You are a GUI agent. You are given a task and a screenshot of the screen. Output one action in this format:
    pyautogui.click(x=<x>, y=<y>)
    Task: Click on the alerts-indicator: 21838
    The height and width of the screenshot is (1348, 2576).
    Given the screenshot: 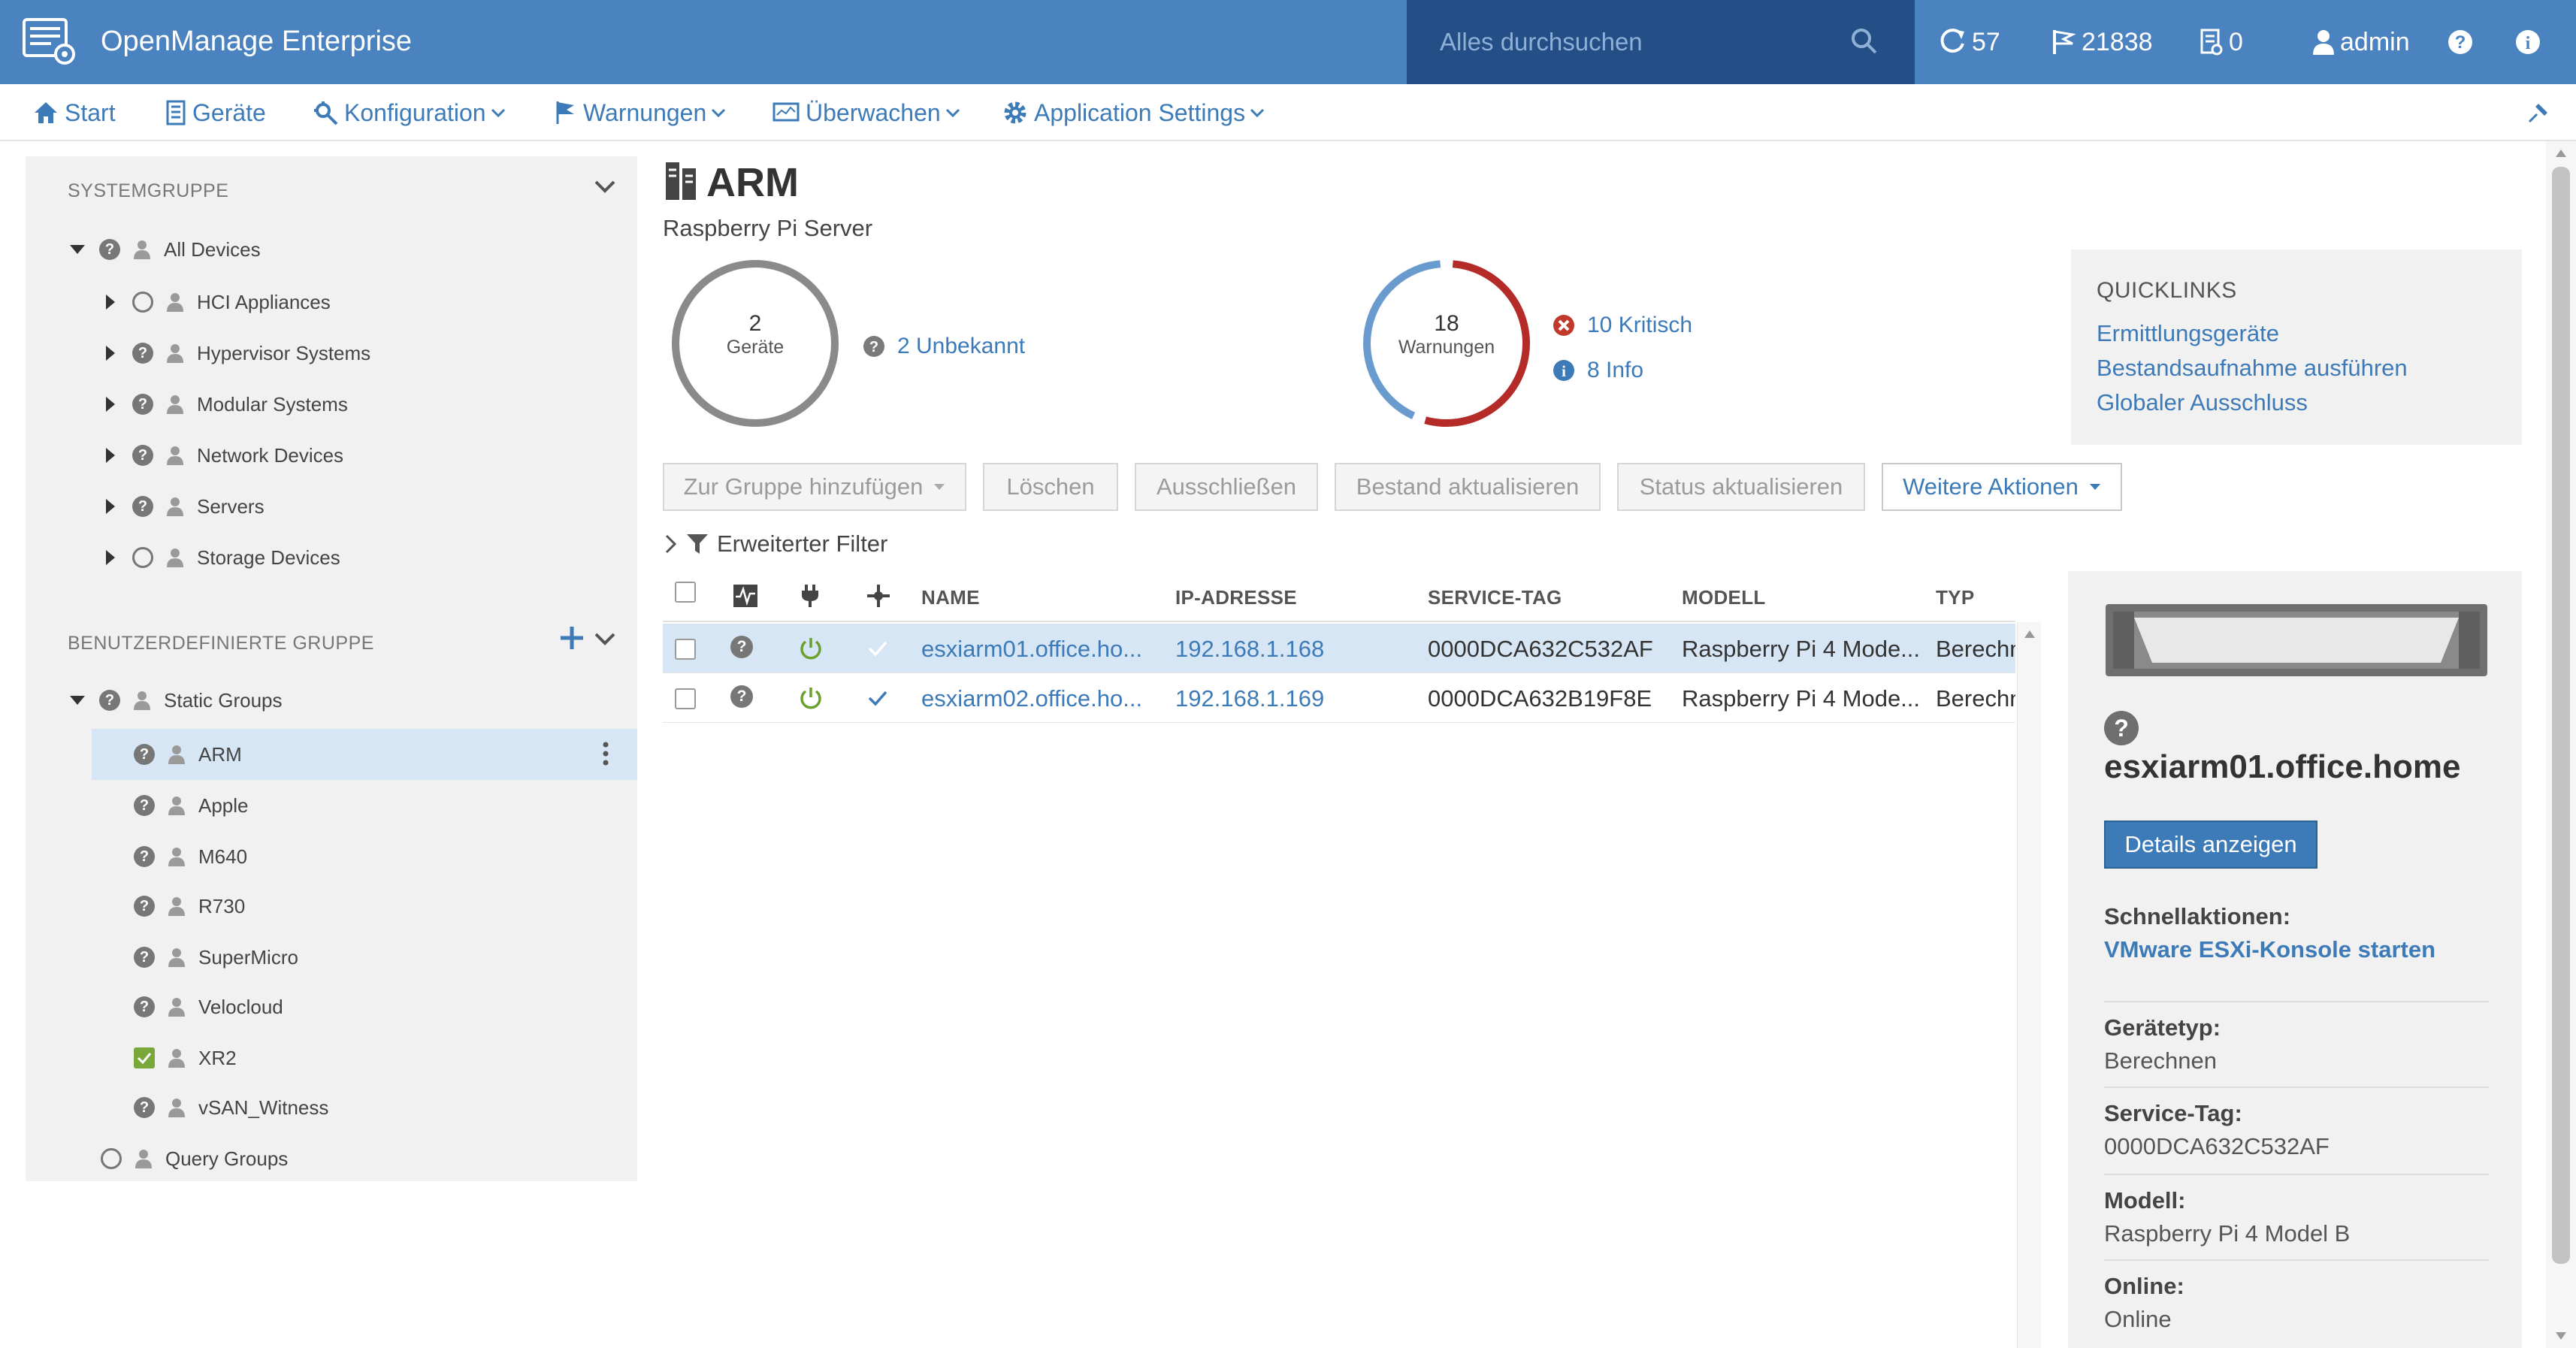 What is the action you would take?
    pyautogui.click(x=2102, y=42)
    